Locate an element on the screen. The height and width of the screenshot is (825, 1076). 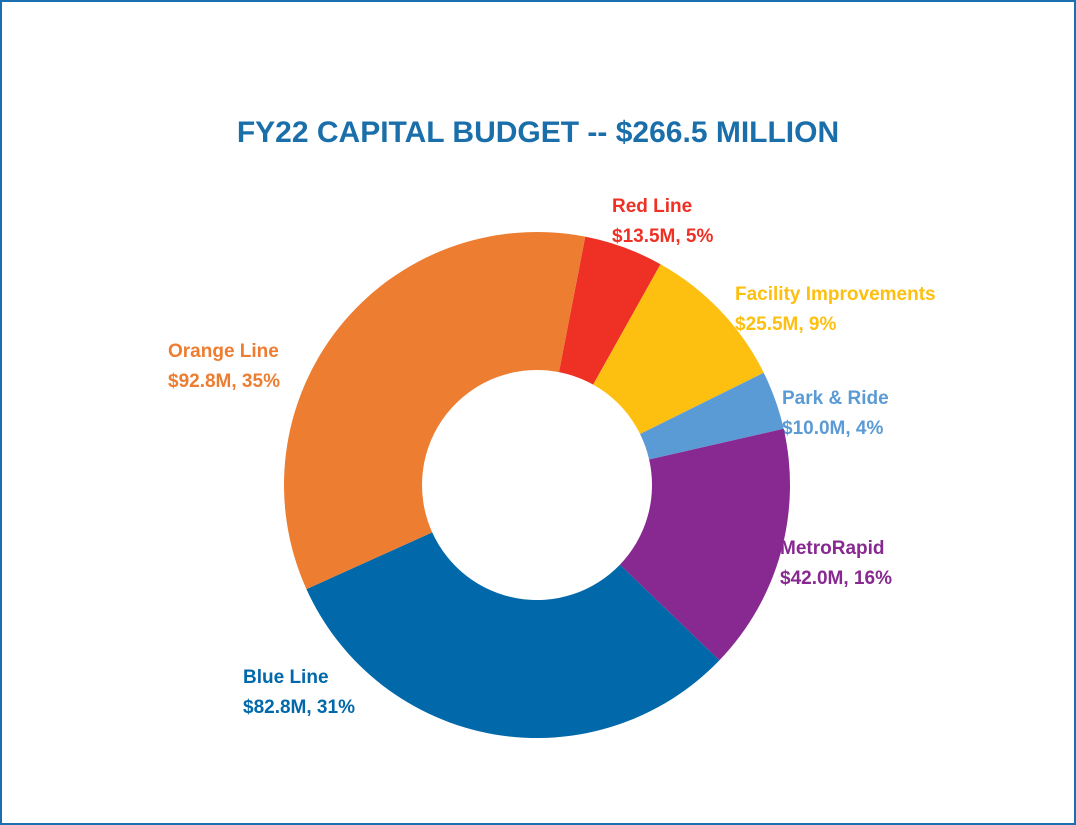
chart-title: FY22 CAPITAL BUDGET -- $266.5 MILLION is located at coordinates (538, 132).